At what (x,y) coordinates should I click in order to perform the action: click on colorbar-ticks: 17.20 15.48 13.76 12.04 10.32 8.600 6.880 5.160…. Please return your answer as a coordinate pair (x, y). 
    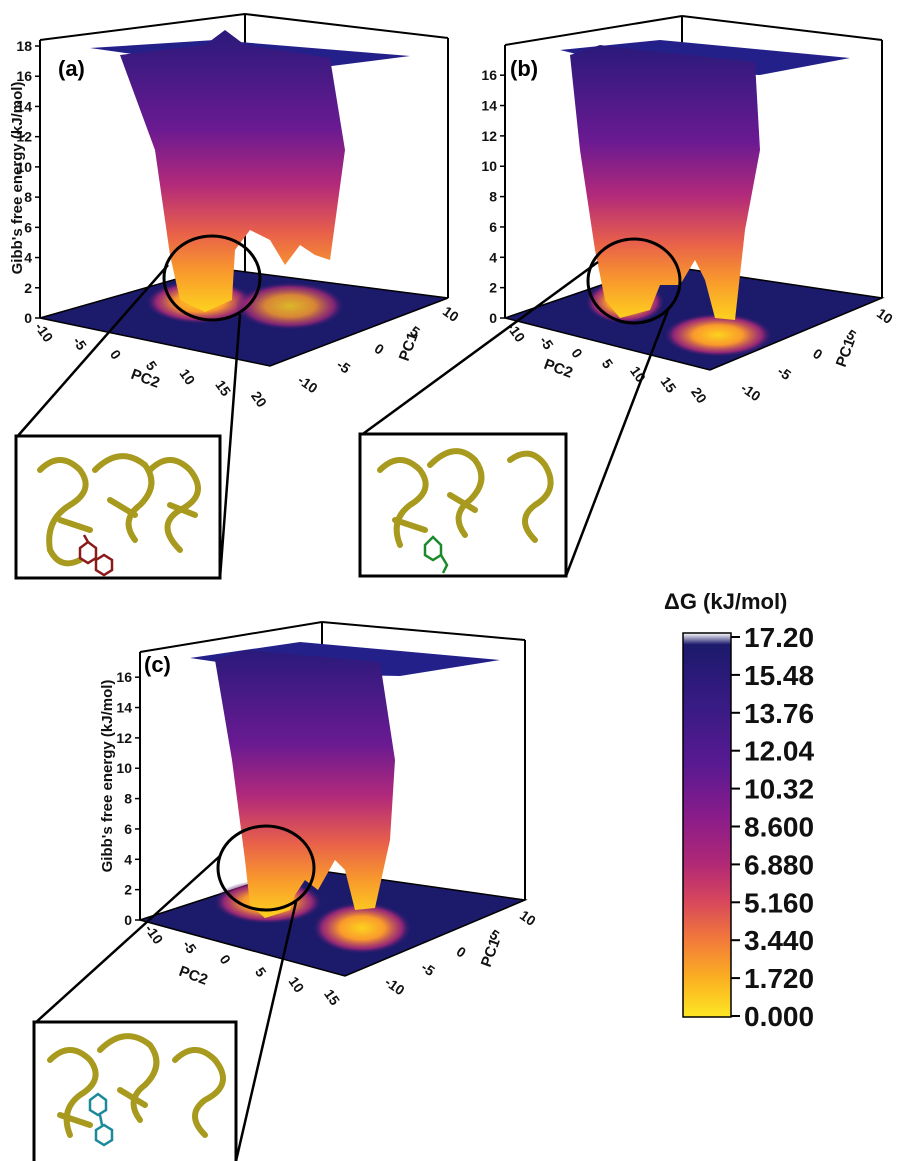
    Looking at the image, I should click on (772, 827).